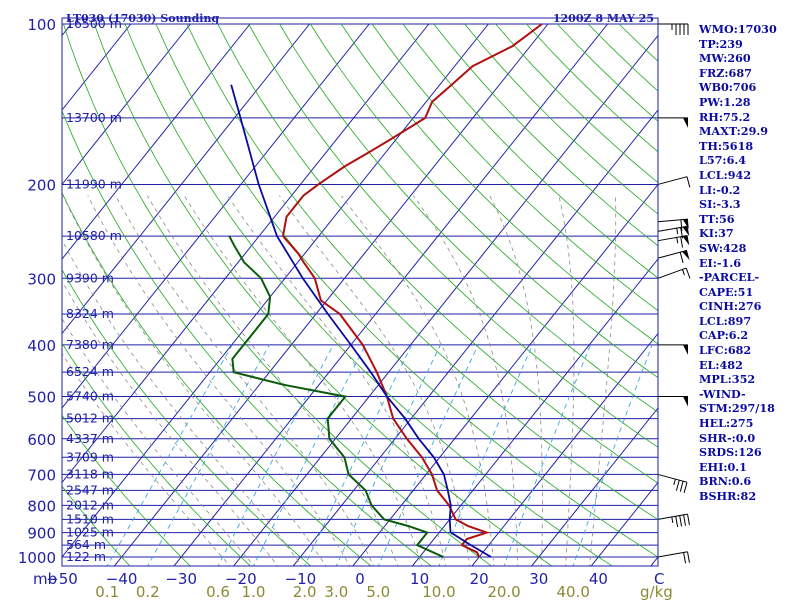  I want to click on mixing-ratio-tick-label: 0.6, so click(218, 591).